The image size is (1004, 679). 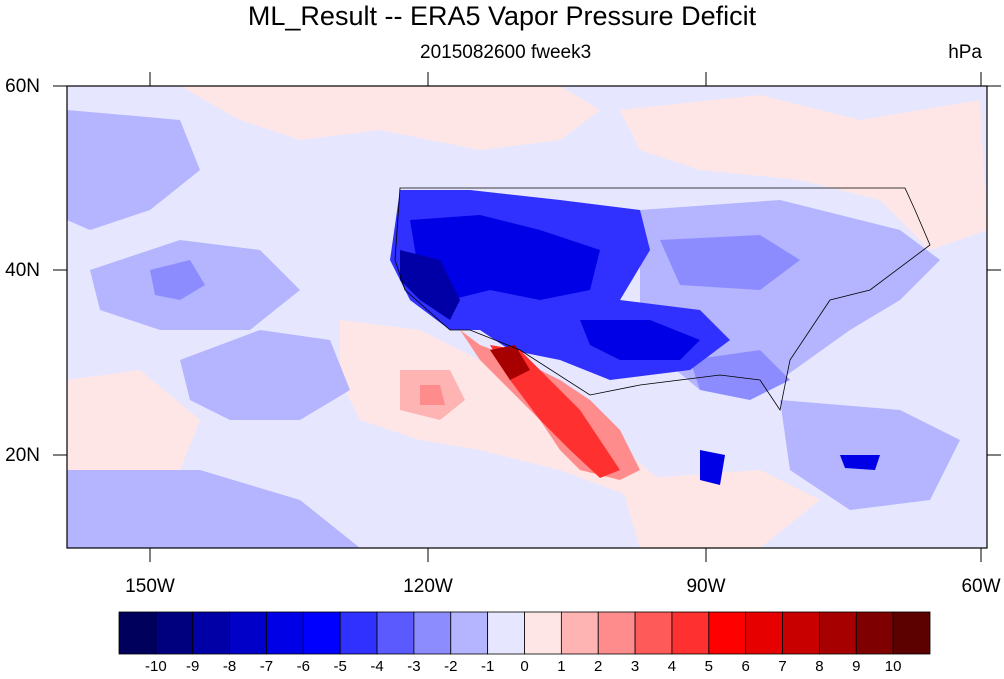 I want to click on colorbar-tick-label: 10, so click(x=893, y=666).